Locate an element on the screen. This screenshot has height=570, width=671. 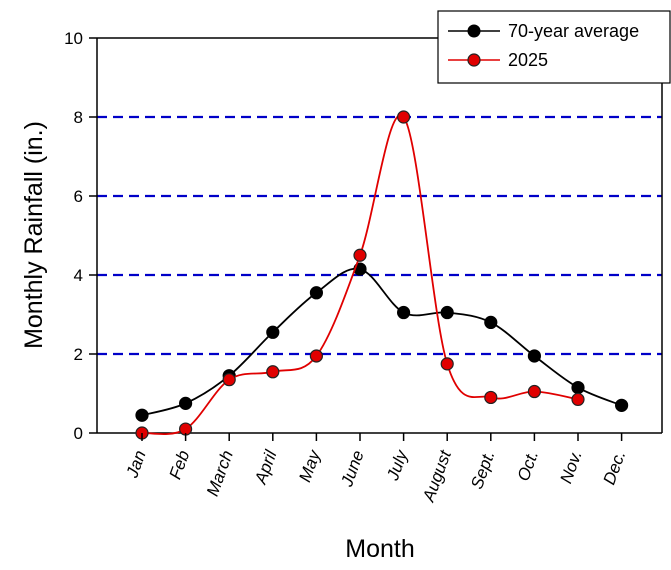
x-tick-label: June is located at coordinates (352, 469).